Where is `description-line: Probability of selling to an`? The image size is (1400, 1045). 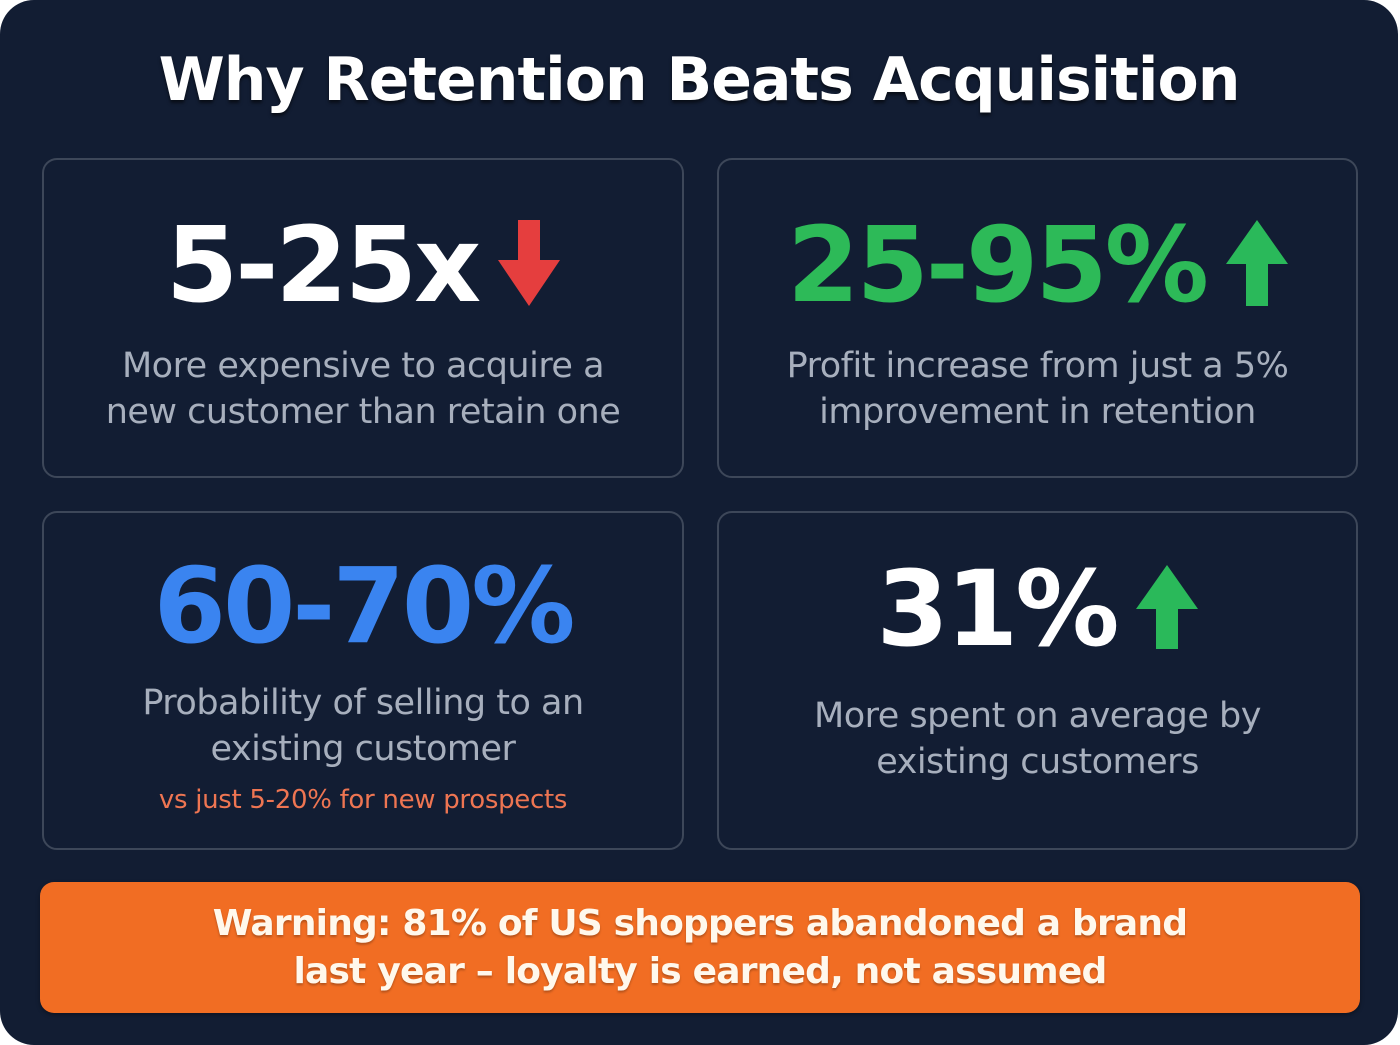 description-line: Probability of selling to an is located at coordinates (363, 703).